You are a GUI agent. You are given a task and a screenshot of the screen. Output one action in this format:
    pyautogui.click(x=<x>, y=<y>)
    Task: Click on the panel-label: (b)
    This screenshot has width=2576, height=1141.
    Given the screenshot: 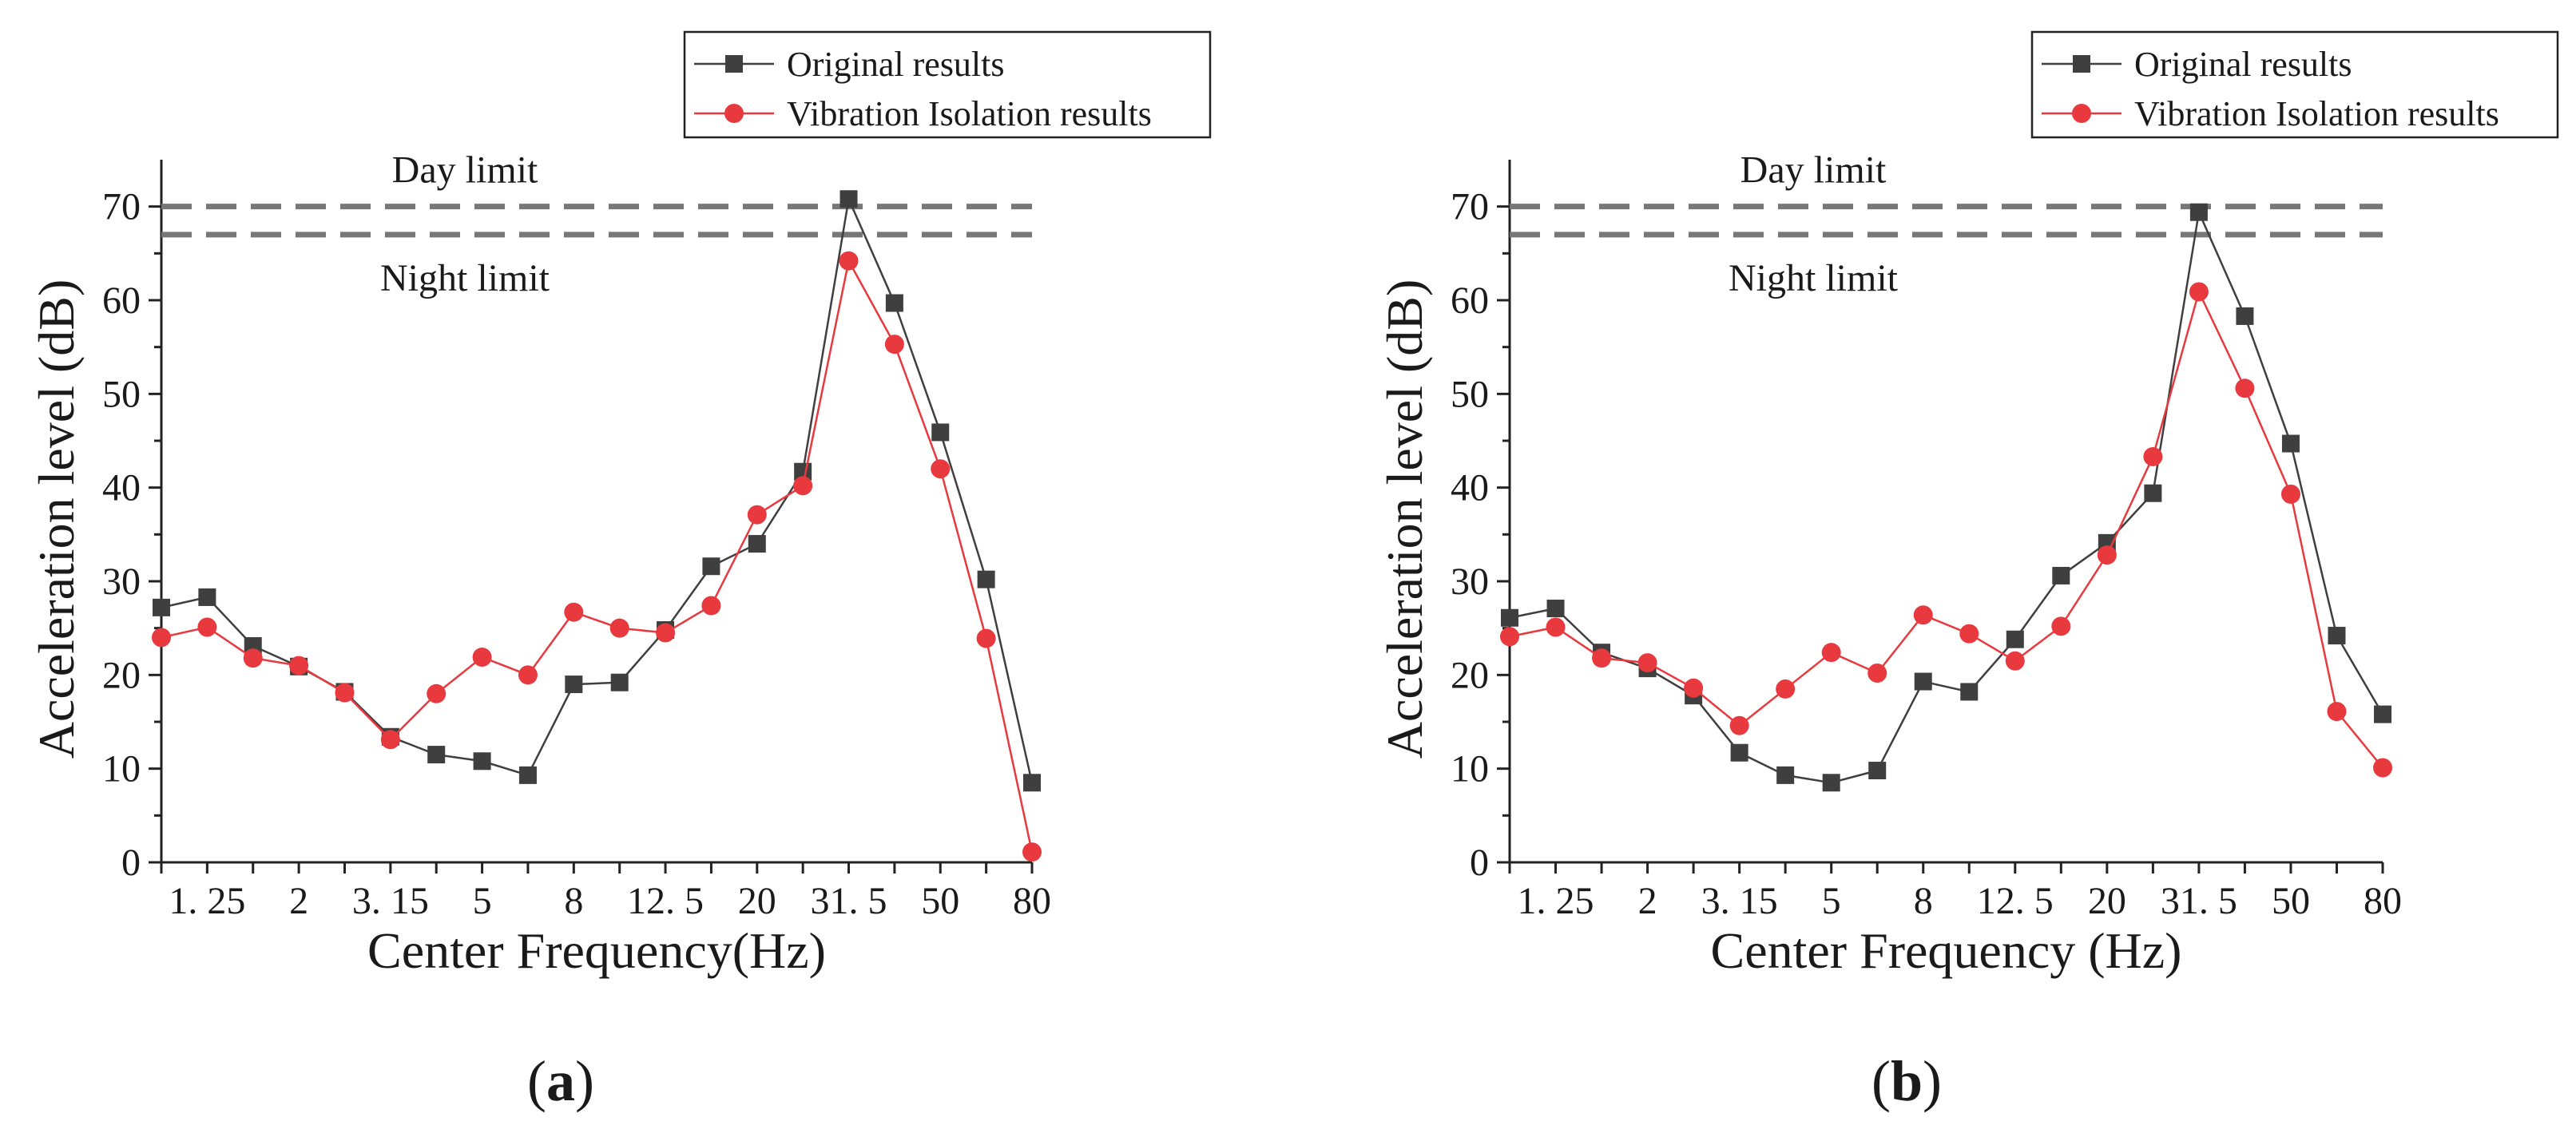 What is the action you would take?
    pyautogui.click(x=1907, y=1081)
    